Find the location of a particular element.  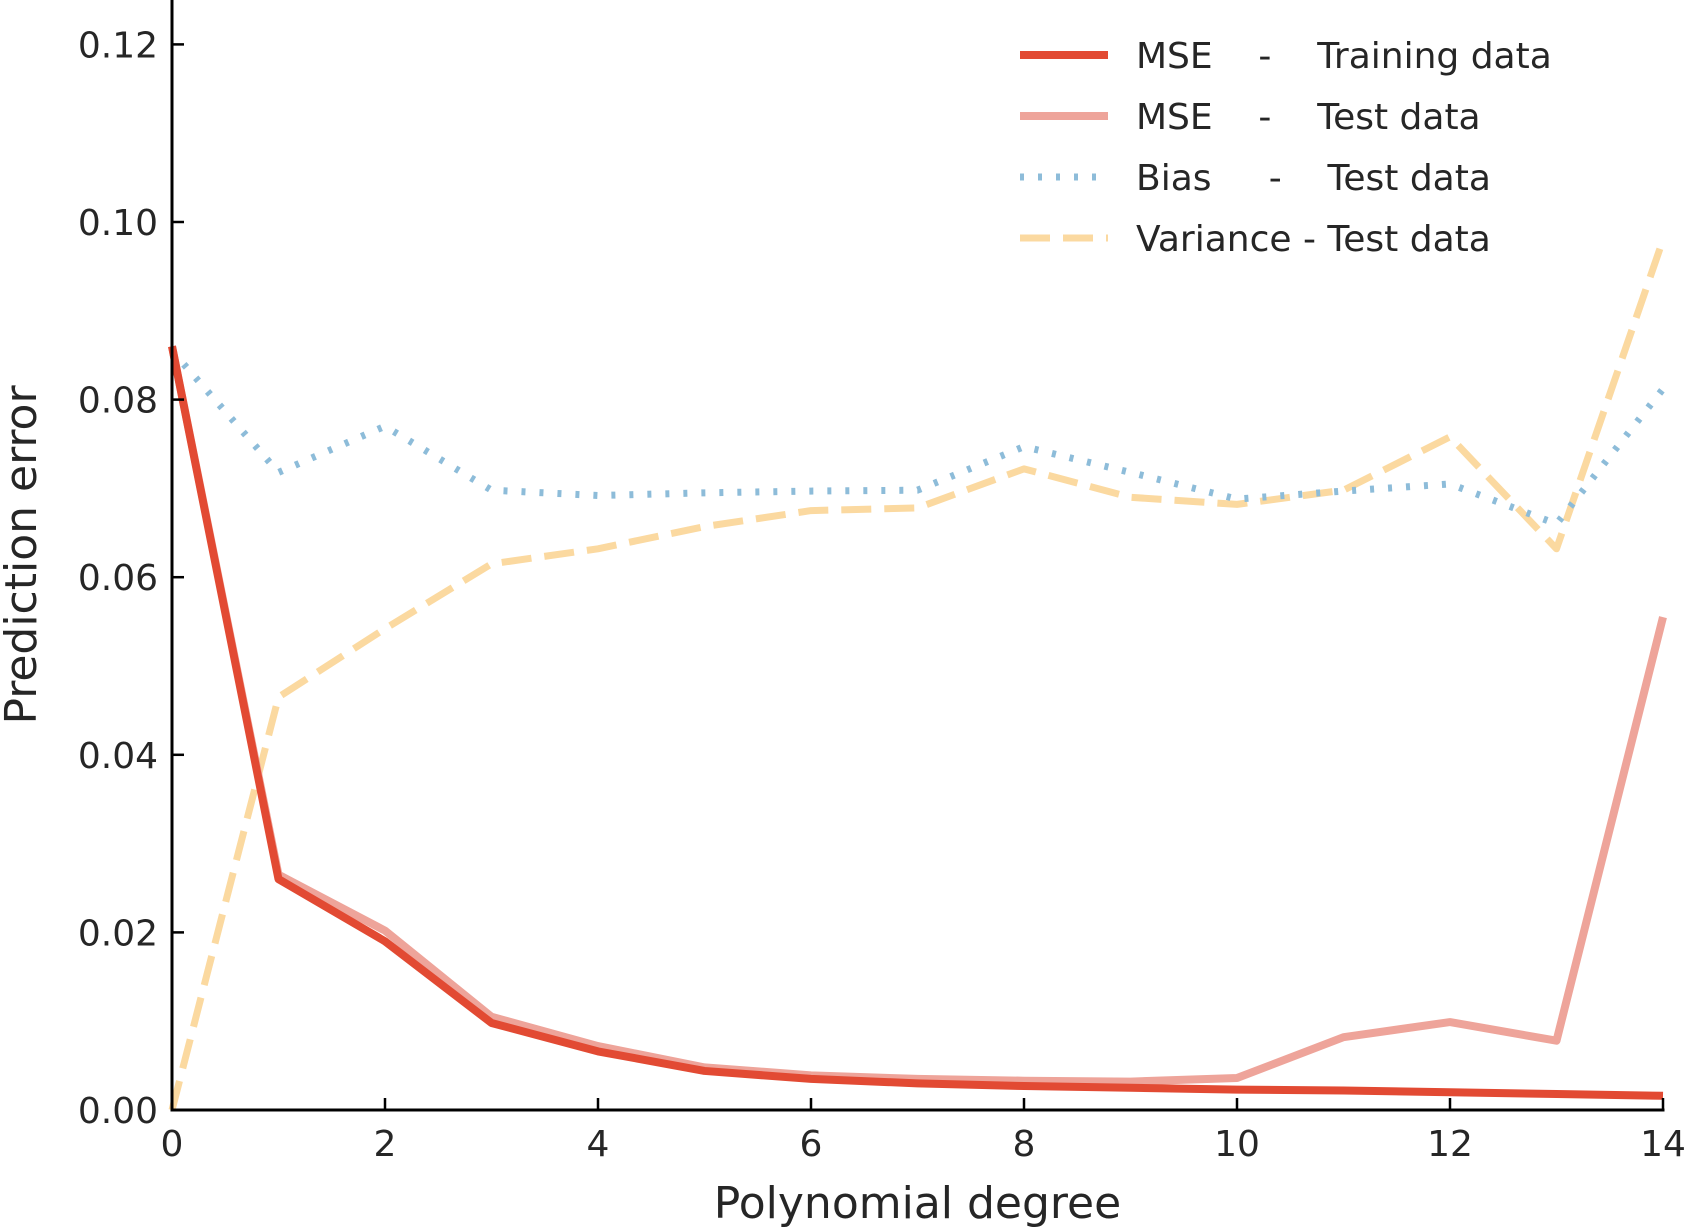

y-axis-label: Prediction error is located at coordinates (23, 555).